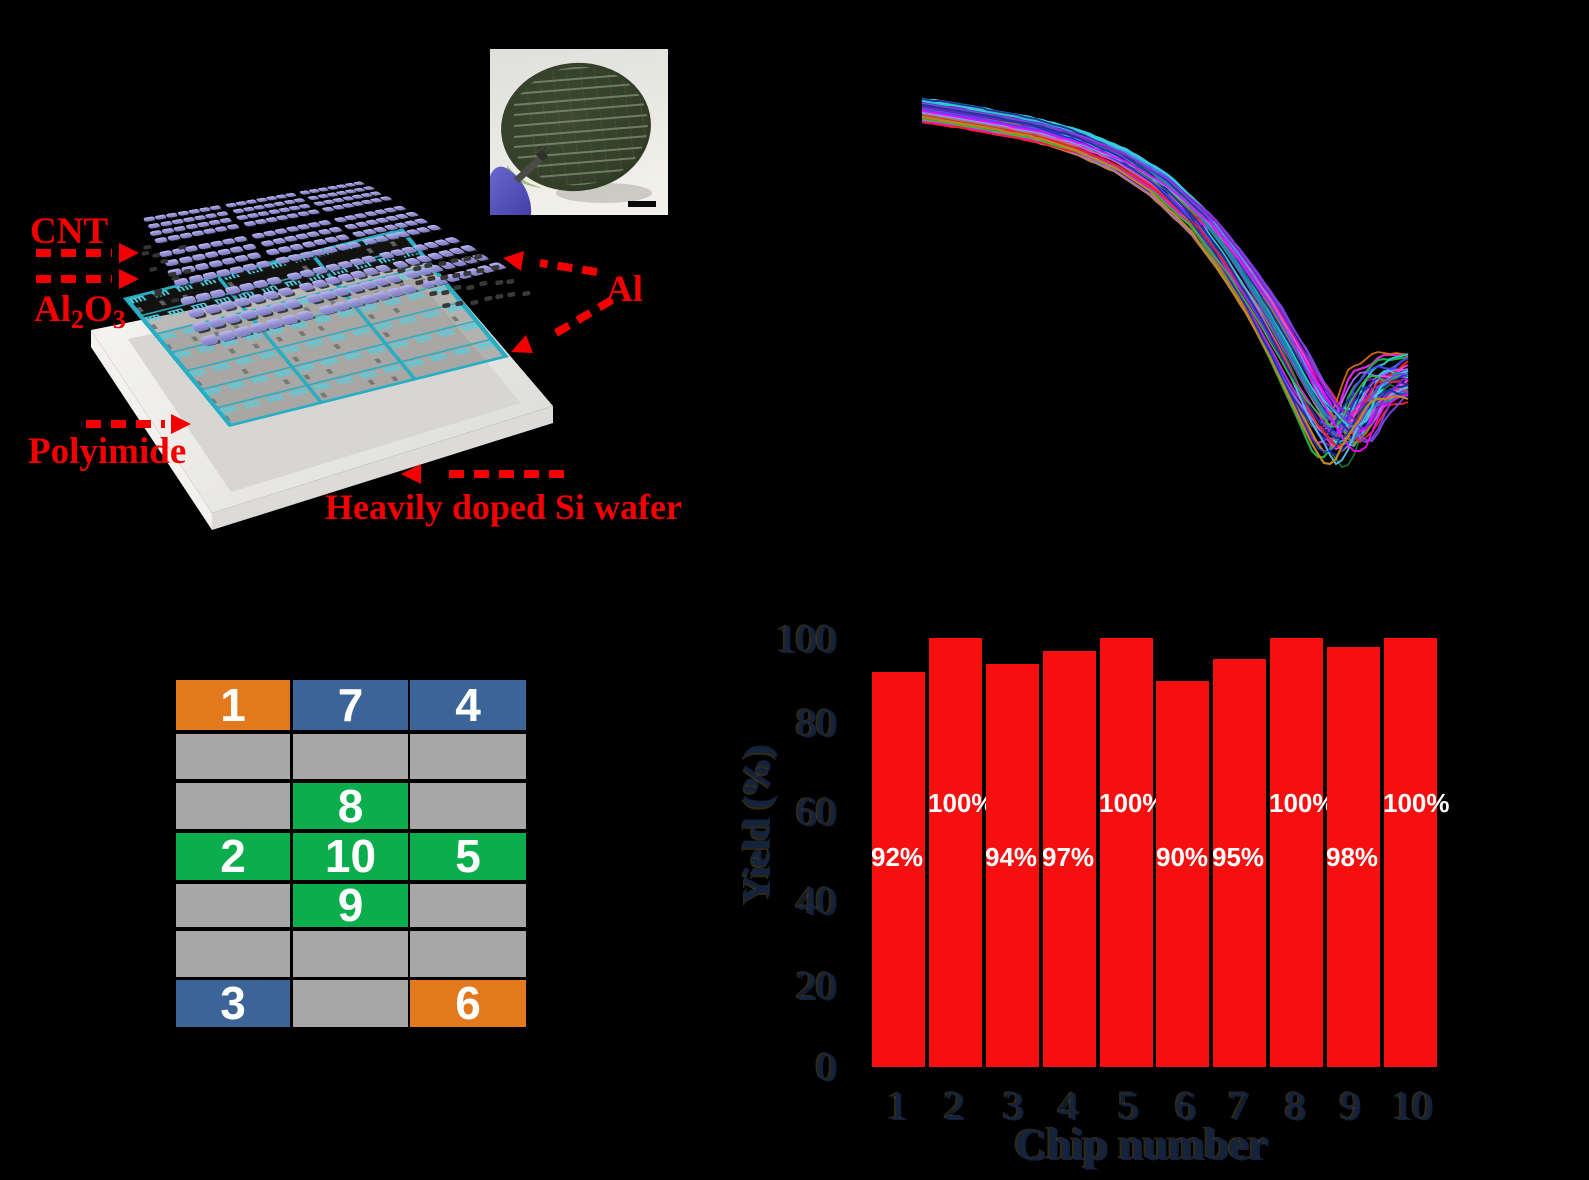 Image resolution: width=1589 pixels, height=1180 pixels. What do you see at coordinates (503, 507) in the screenshot?
I see `svg-text: Heavily doped Si wafer` at bounding box center [503, 507].